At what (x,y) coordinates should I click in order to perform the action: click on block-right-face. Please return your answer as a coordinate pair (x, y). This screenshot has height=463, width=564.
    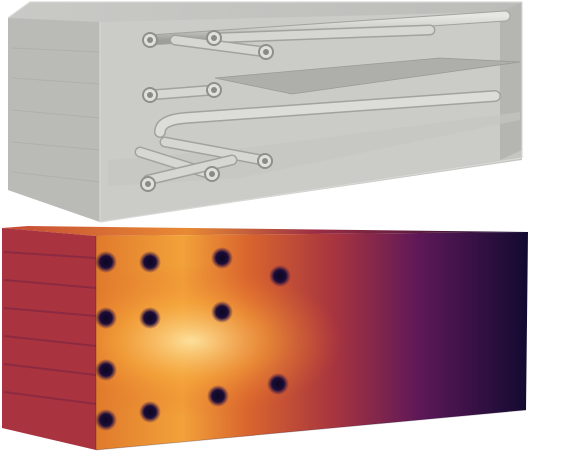
    Looking at the image, I should click on (511, 81).